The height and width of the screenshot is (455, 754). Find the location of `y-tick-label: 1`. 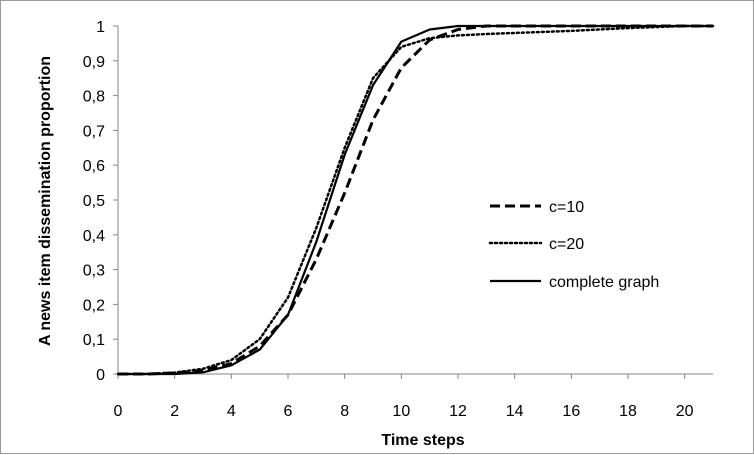

y-tick-label: 1 is located at coordinates (100, 27).